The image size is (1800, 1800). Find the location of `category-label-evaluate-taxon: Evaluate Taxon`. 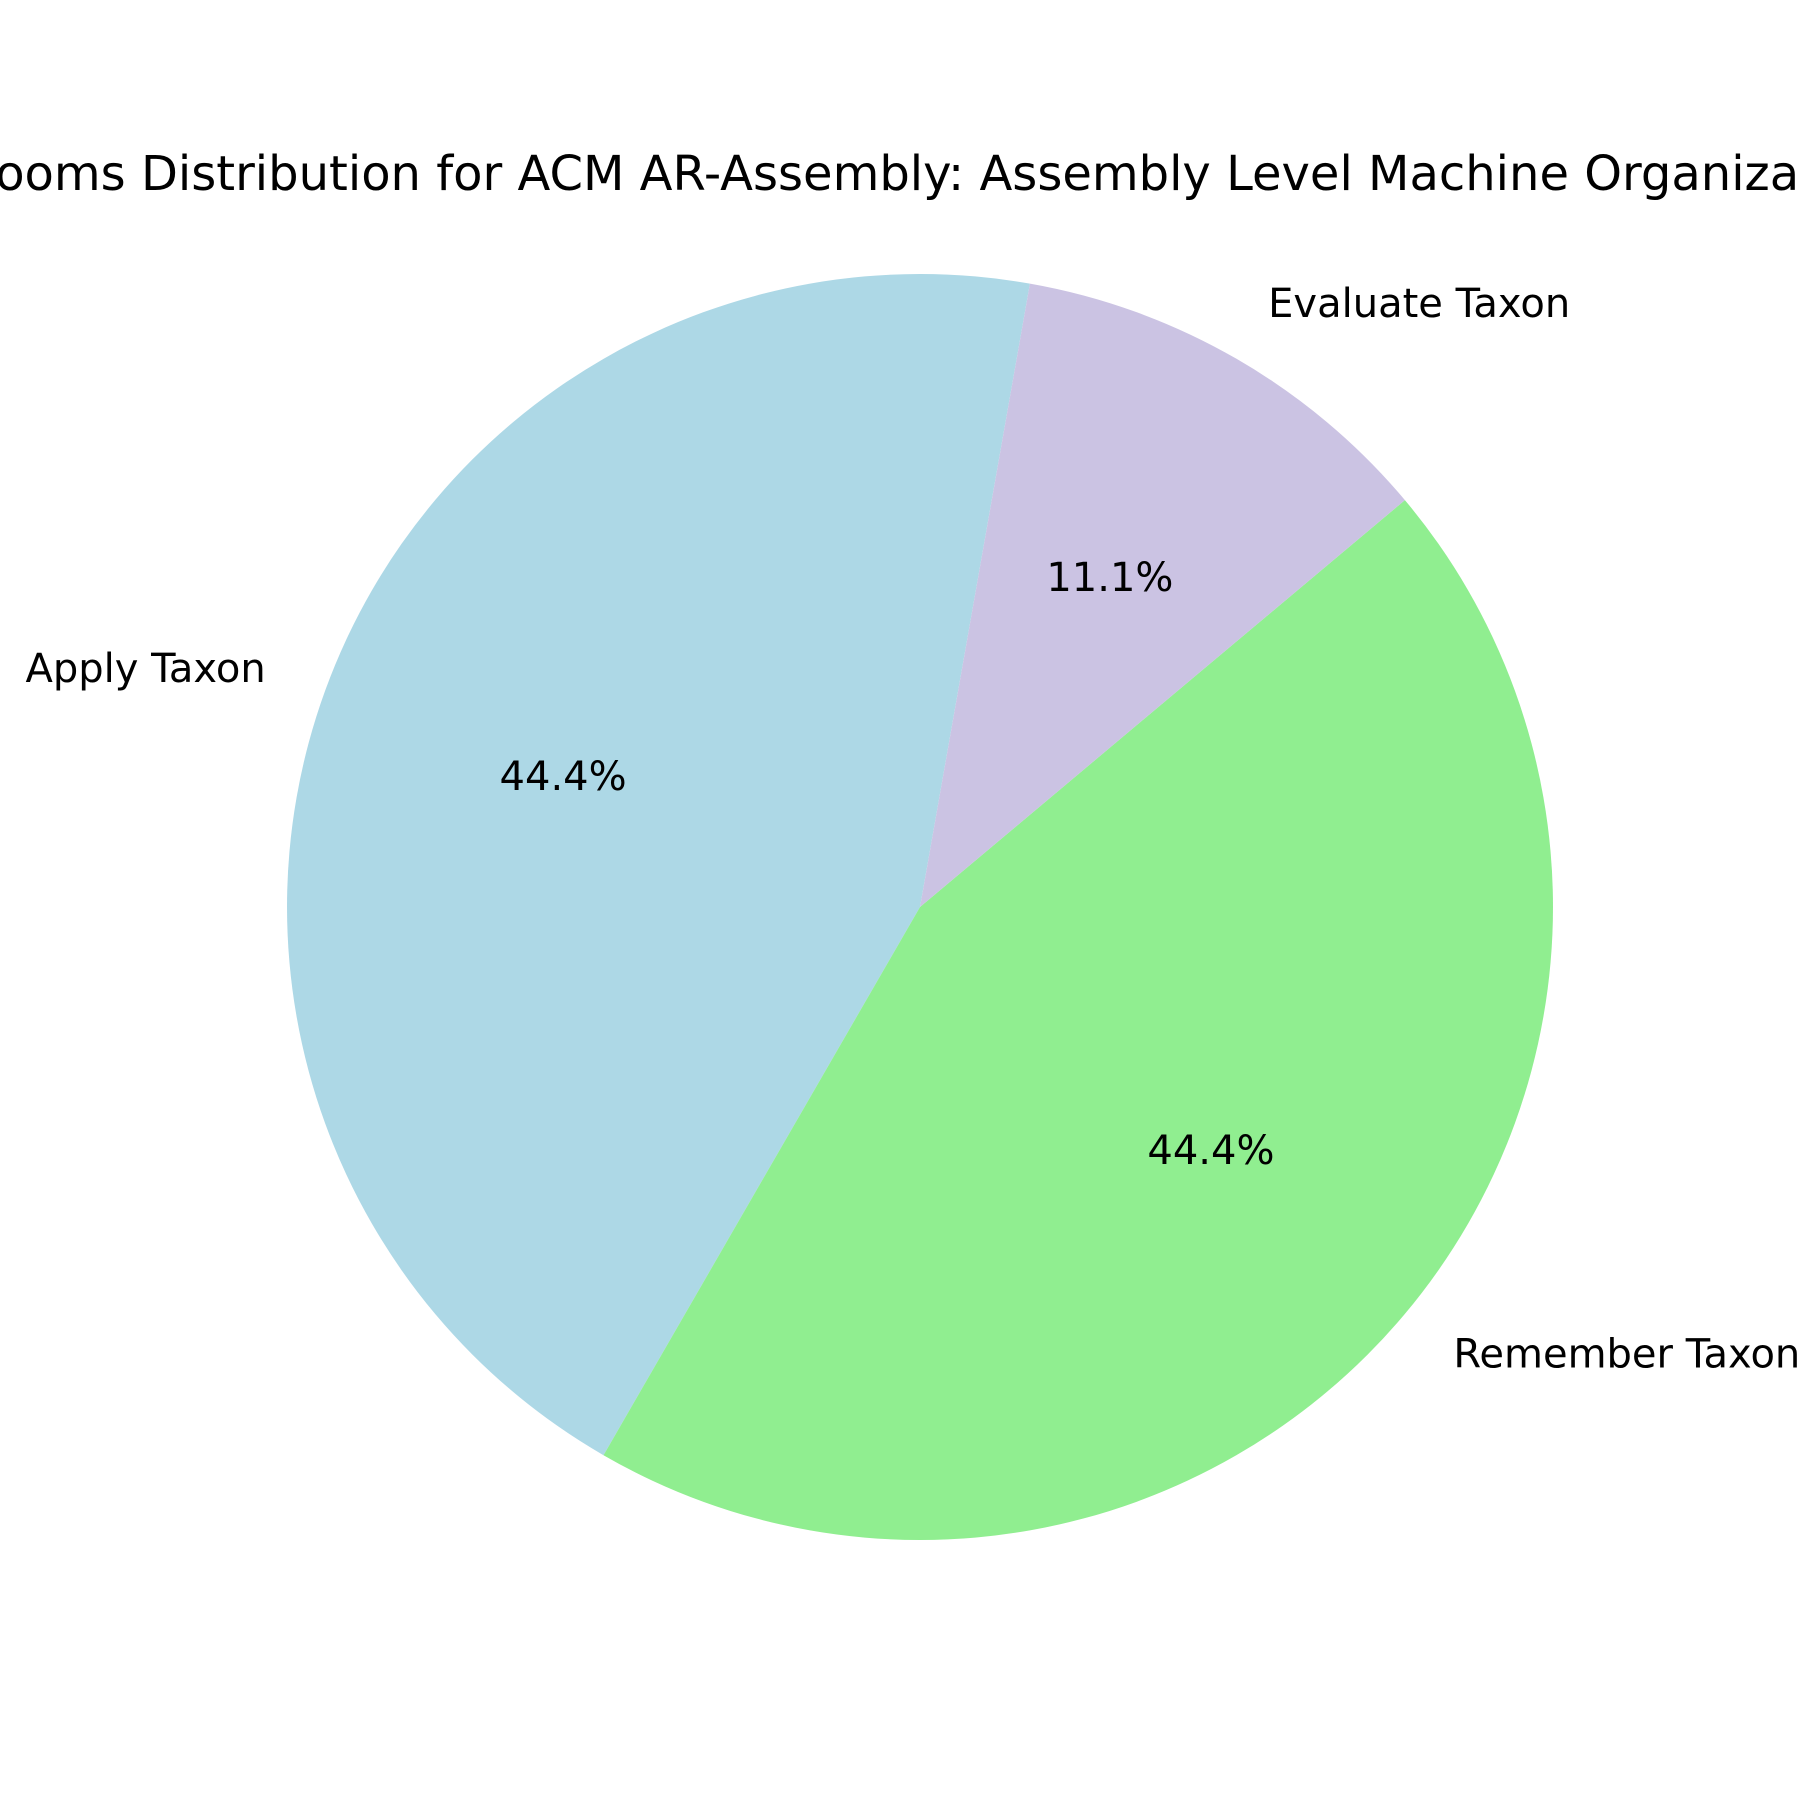

category-label-evaluate-taxon: Evaluate Taxon is located at coordinates (1419, 304).